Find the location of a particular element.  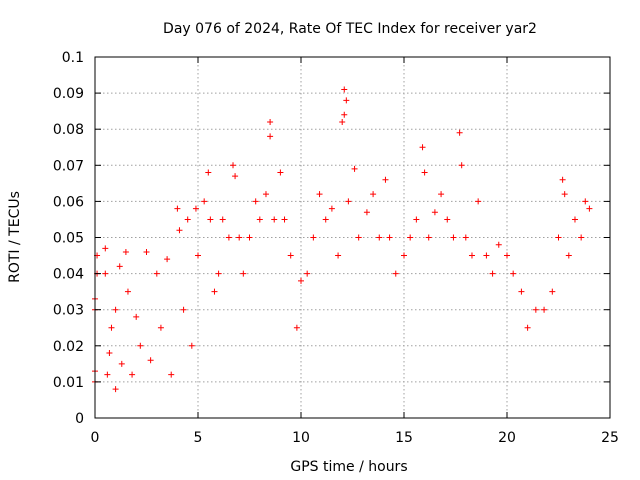

x-tick-label: 15 is located at coordinates (404, 438).